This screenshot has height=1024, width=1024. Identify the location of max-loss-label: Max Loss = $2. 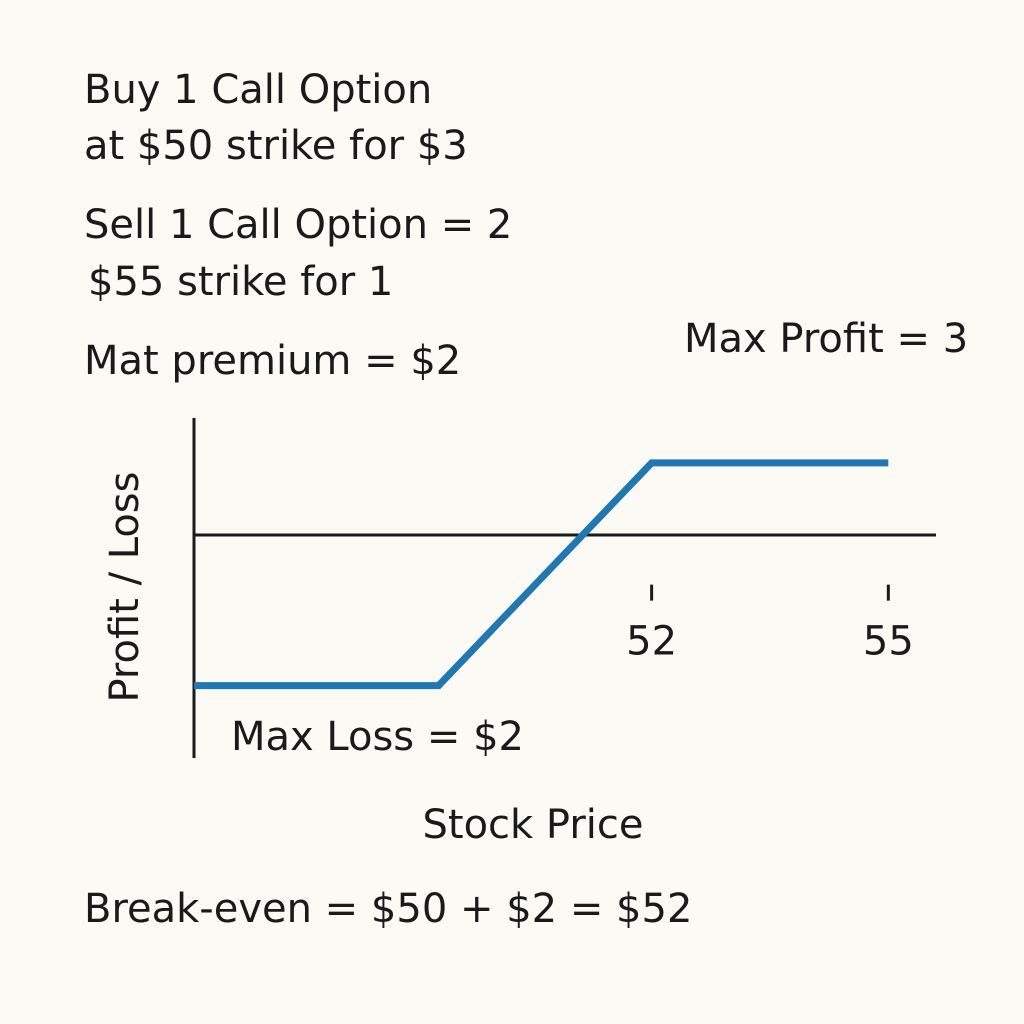
(377, 737).